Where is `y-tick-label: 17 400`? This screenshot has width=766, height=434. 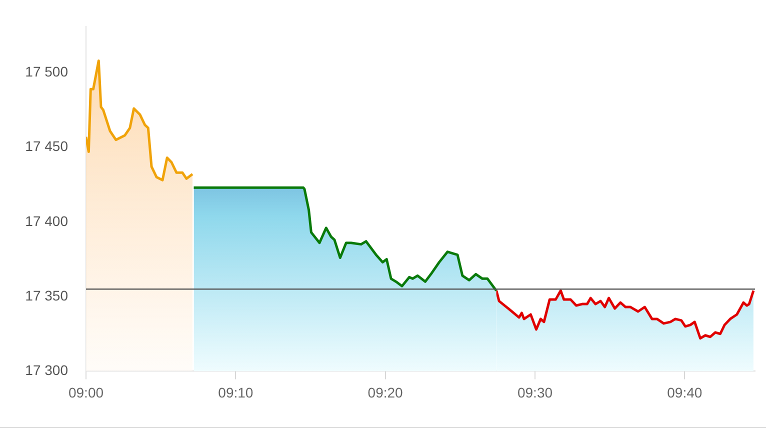 y-tick-label: 17 400 is located at coordinates (46, 220).